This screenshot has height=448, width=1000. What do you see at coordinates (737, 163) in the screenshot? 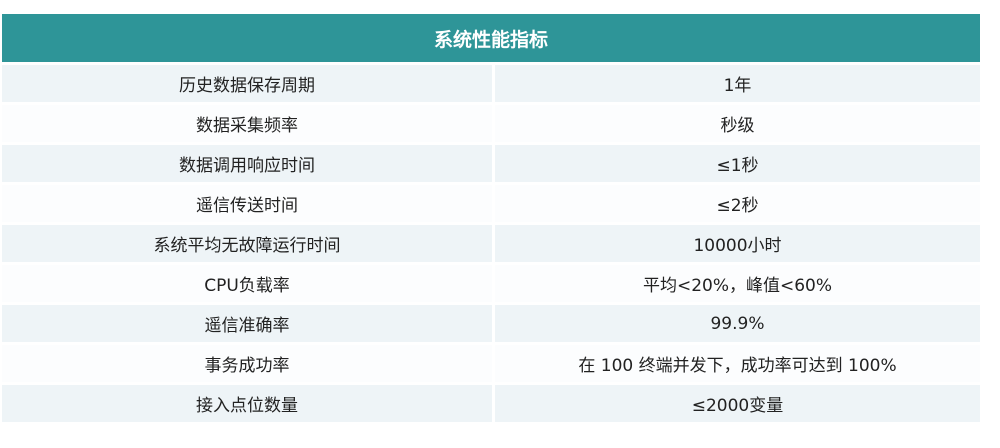
I see `metric-value: ≤1秒` at bounding box center [737, 163].